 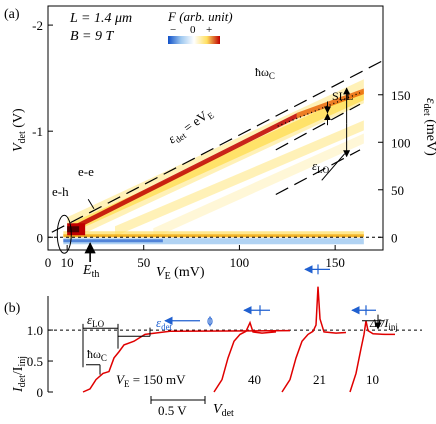 I want to click on x-tick-label: 150, so click(x=335, y=262).